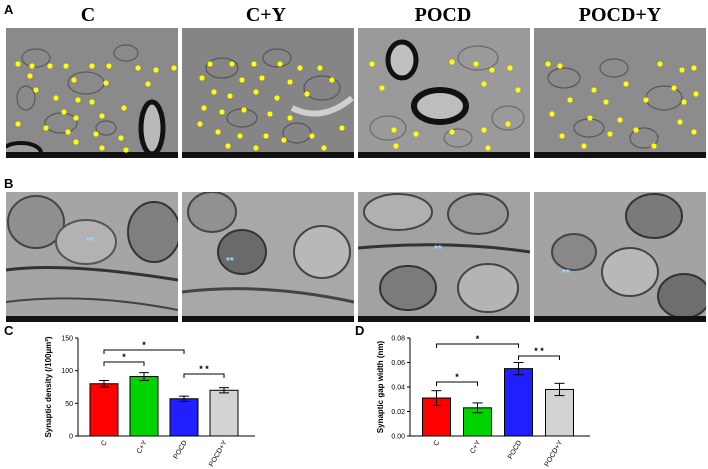  I want to click on micrograph-b-c: **, so click(92, 257).